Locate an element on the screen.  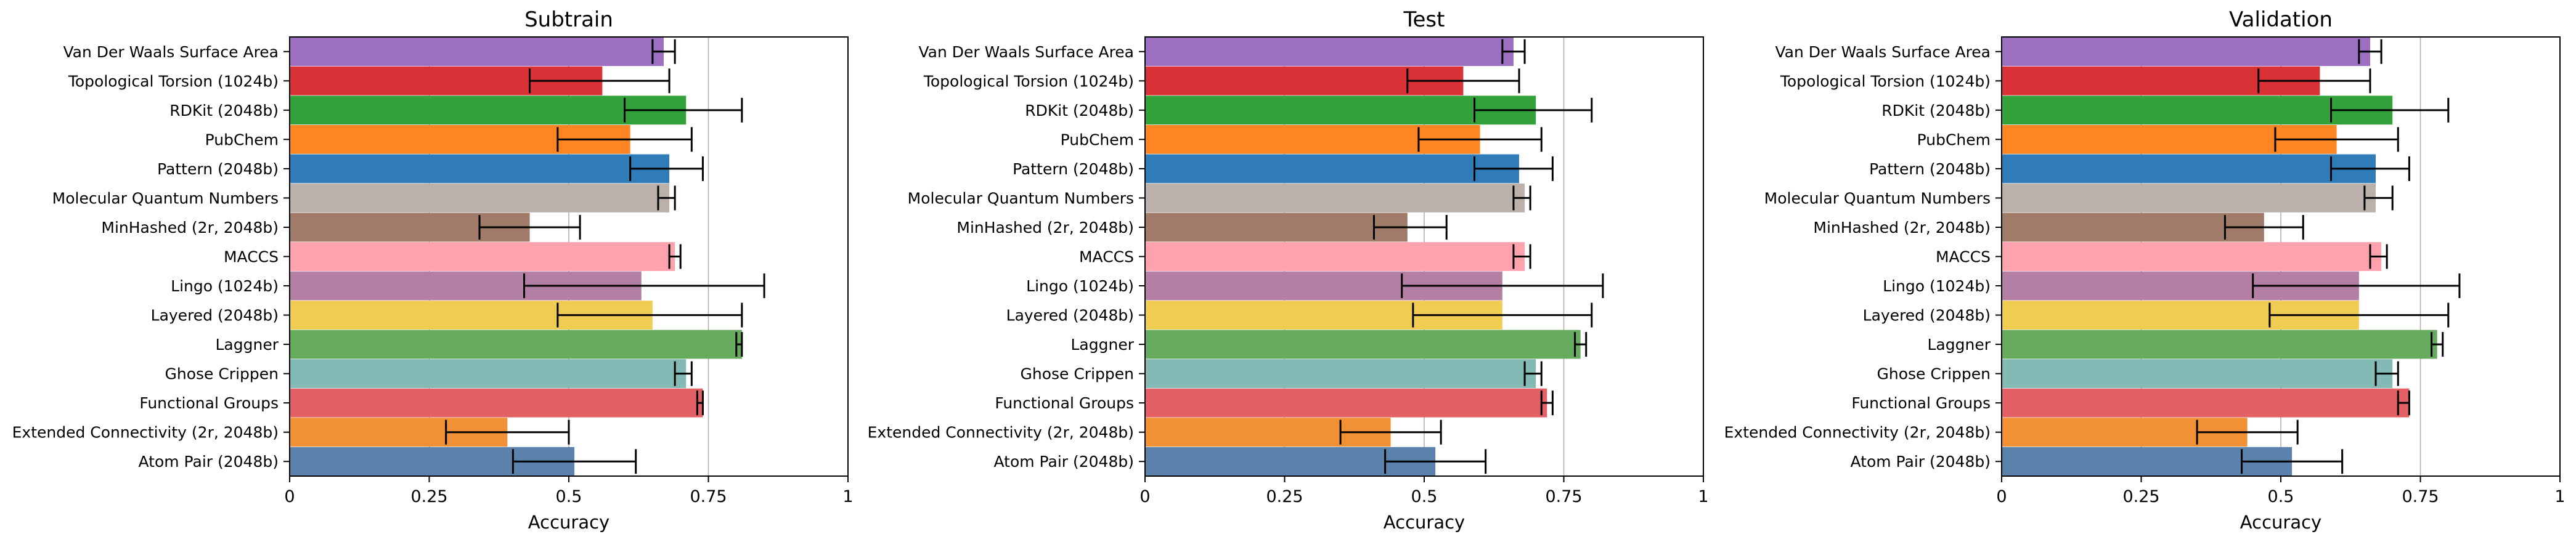
chart-title: Validation is located at coordinates (2281, 19).